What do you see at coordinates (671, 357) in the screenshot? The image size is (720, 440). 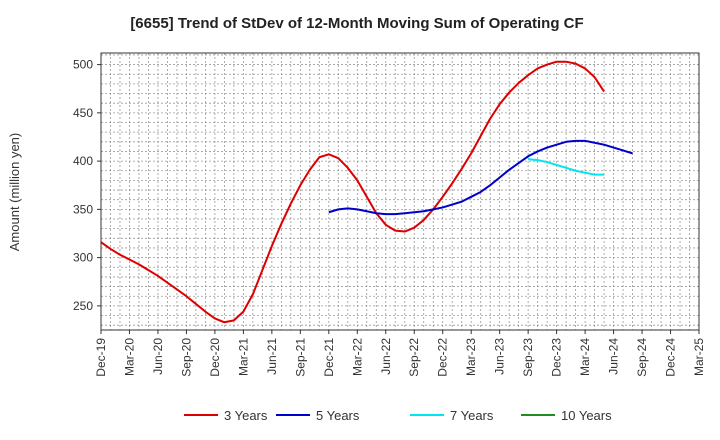 I see `x-tick-label: Dec-24` at bounding box center [671, 357].